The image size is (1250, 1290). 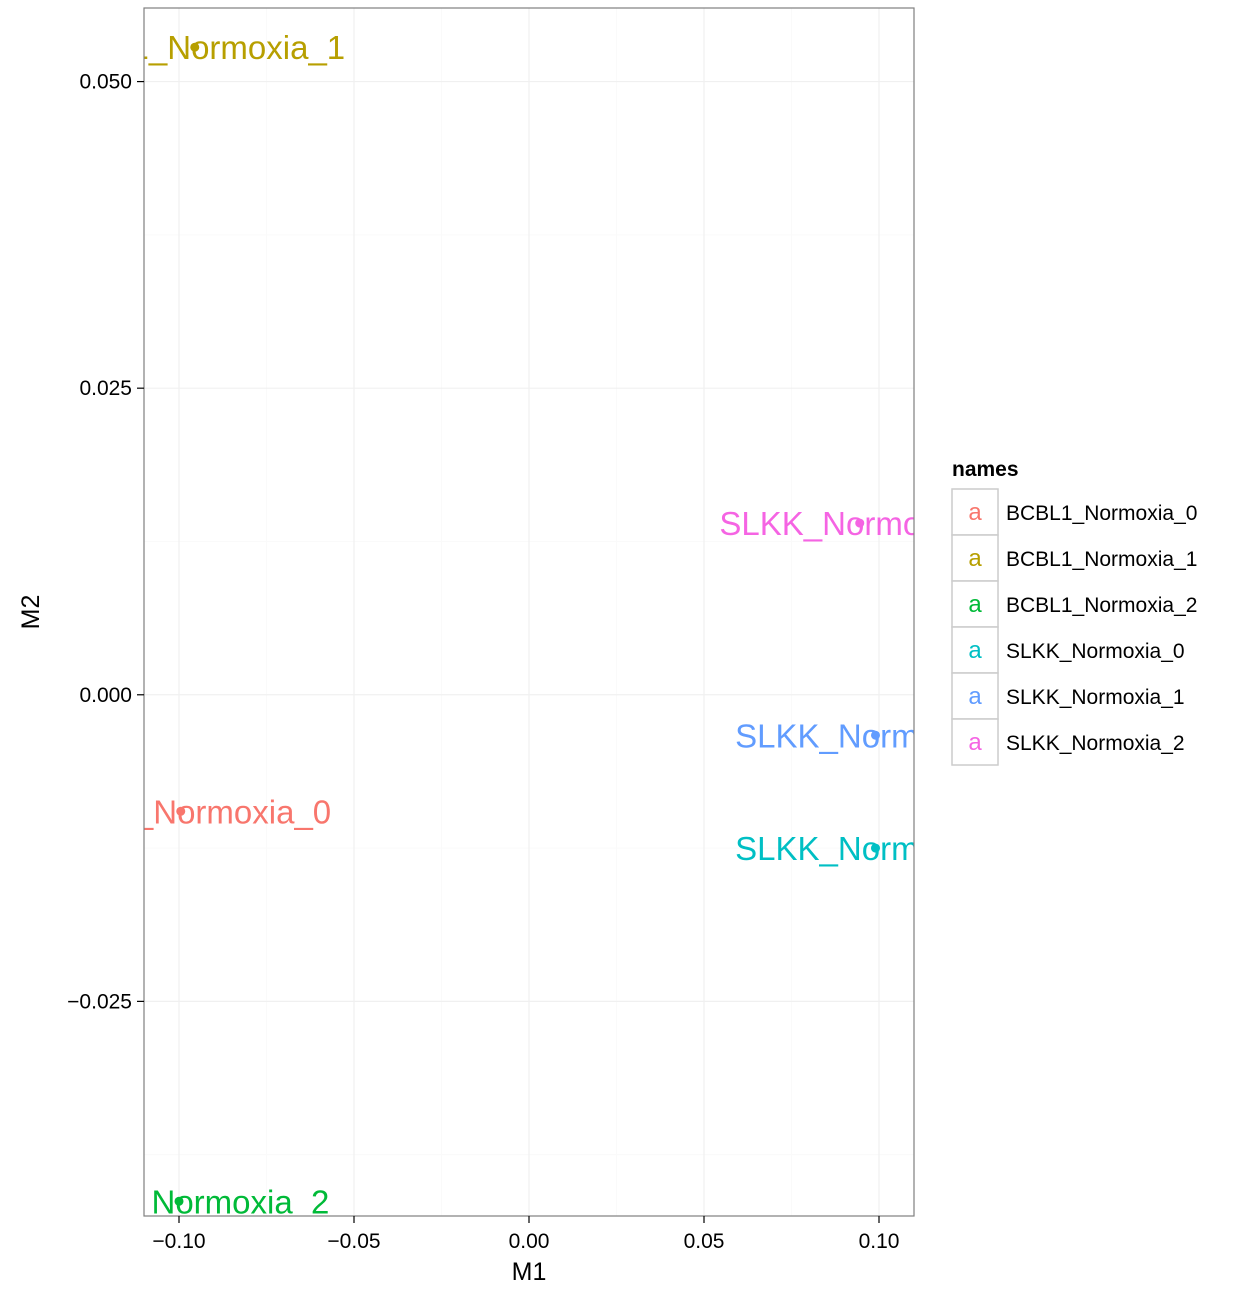 I want to click on y-tick-label: 0.050, so click(x=105, y=82).